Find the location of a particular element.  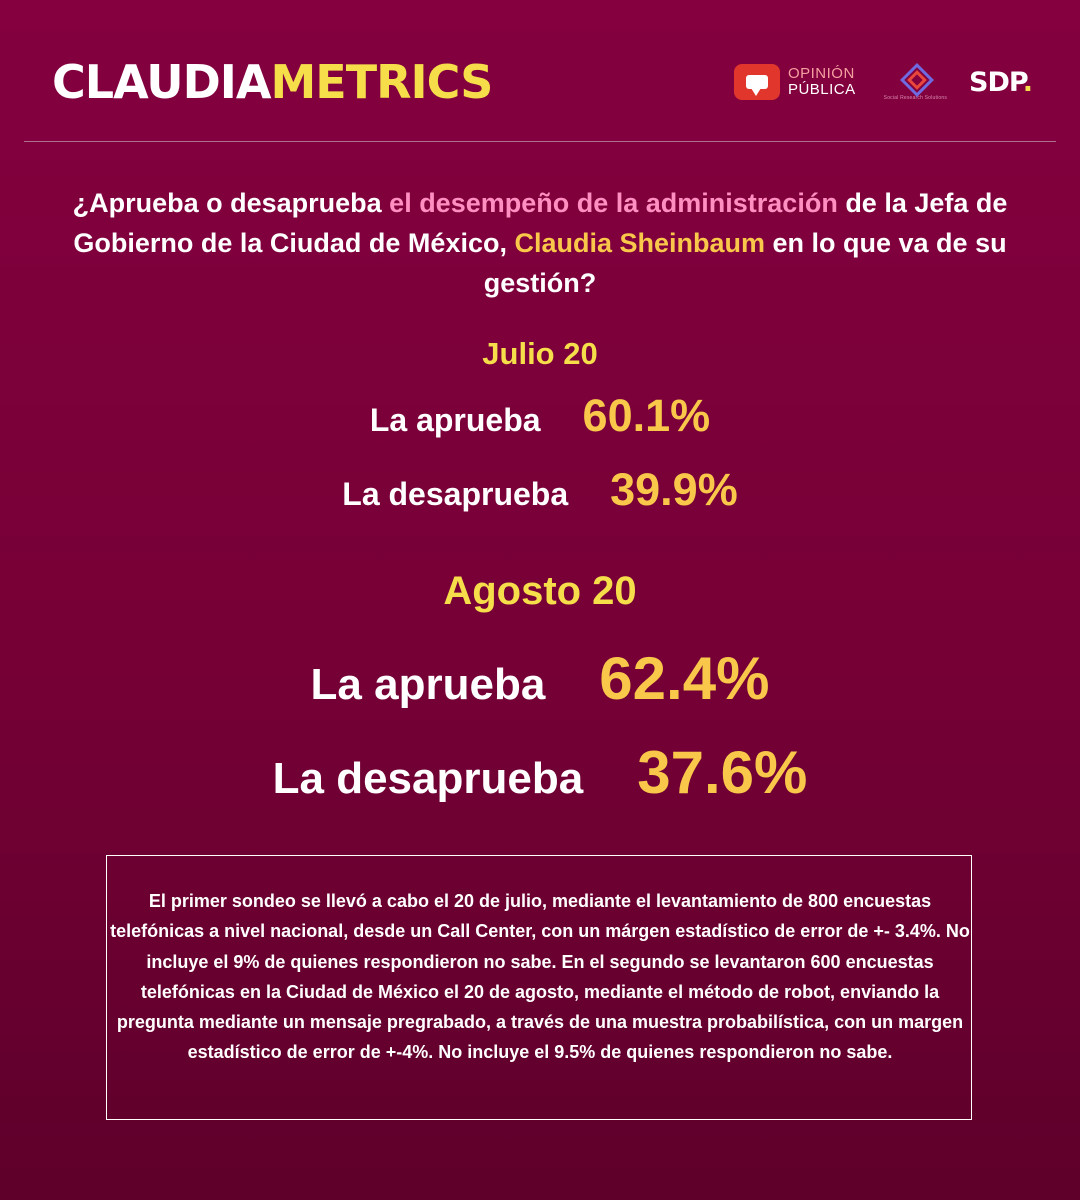

question-highlight1: el desempeño de la administración is located at coordinates (613, 203).